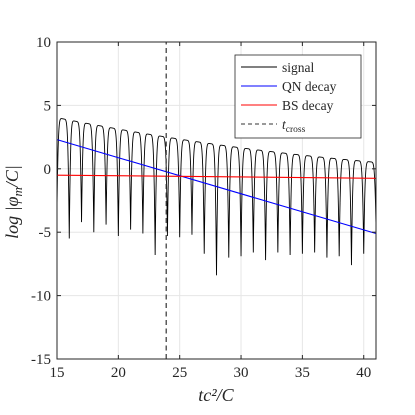 The image size is (415, 415). What do you see at coordinates (43, 43) in the screenshot?
I see `y-tick-label: 10` at bounding box center [43, 43].